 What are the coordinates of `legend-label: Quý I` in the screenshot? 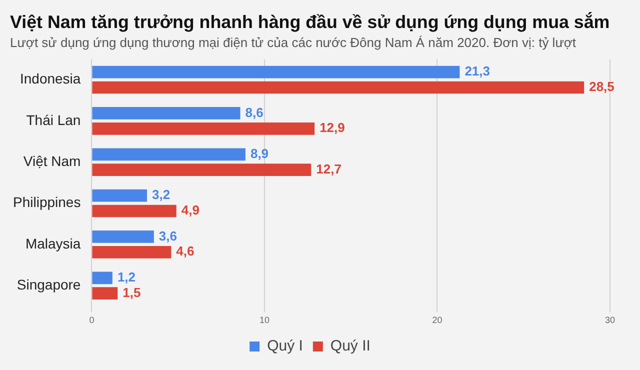 It's located at (285, 346).